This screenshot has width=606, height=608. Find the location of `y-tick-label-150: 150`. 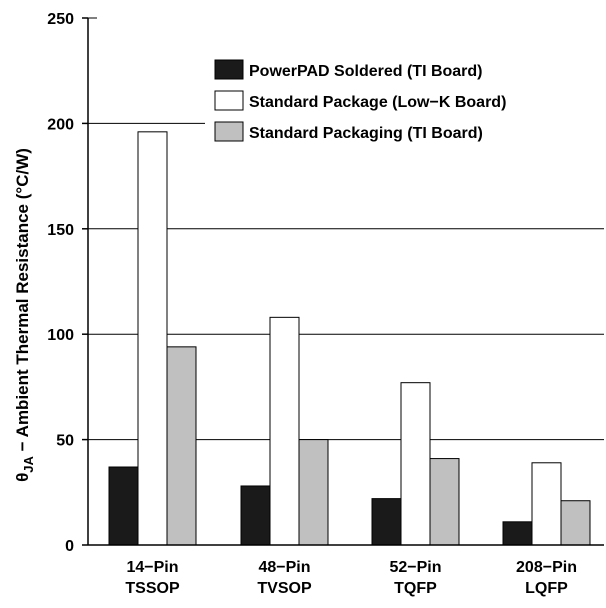

y-tick-label-150: 150 is located at coordinates (60, 230).